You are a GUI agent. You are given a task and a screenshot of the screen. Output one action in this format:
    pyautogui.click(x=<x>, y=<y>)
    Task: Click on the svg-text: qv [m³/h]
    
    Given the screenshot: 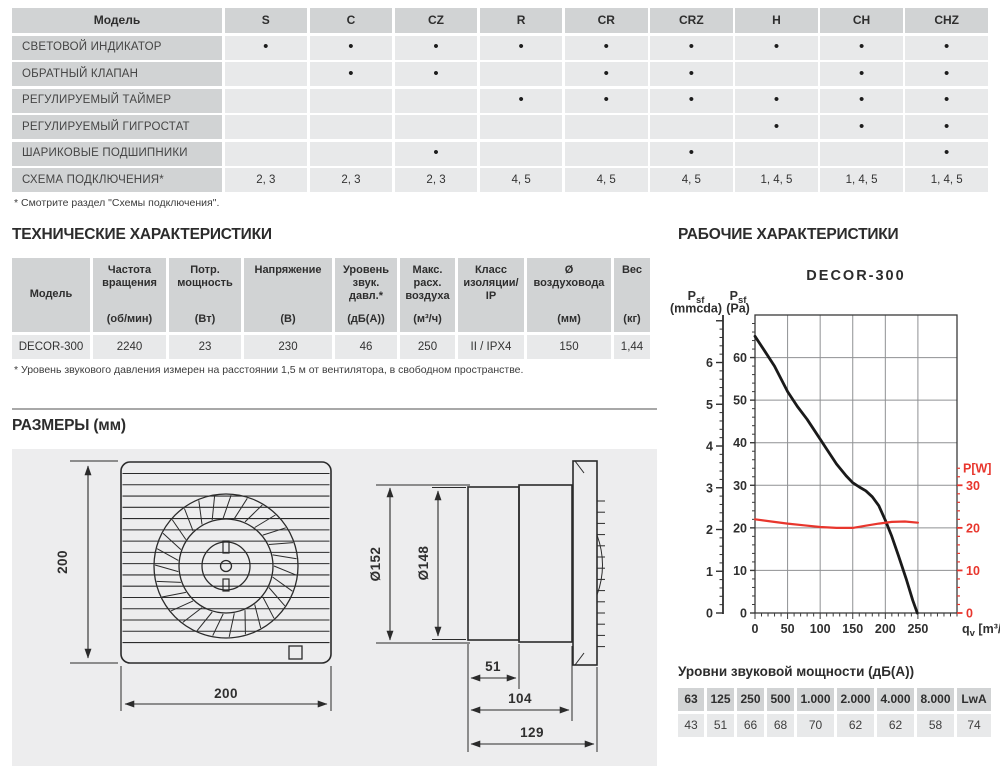 What is the action you would take?
    pyautogui.click(x=981, y=630)
    